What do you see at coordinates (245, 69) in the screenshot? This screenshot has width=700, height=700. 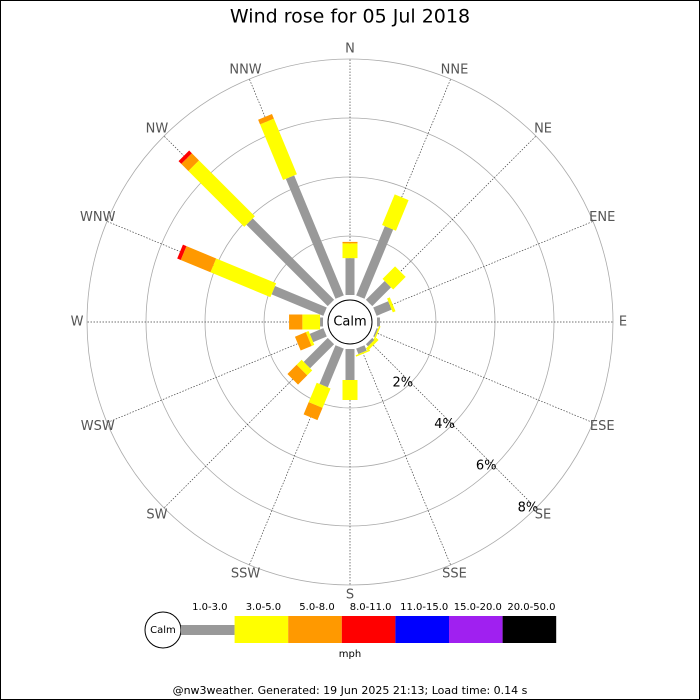 I see `direction-label: NNW` at bounding box center [245, 69].